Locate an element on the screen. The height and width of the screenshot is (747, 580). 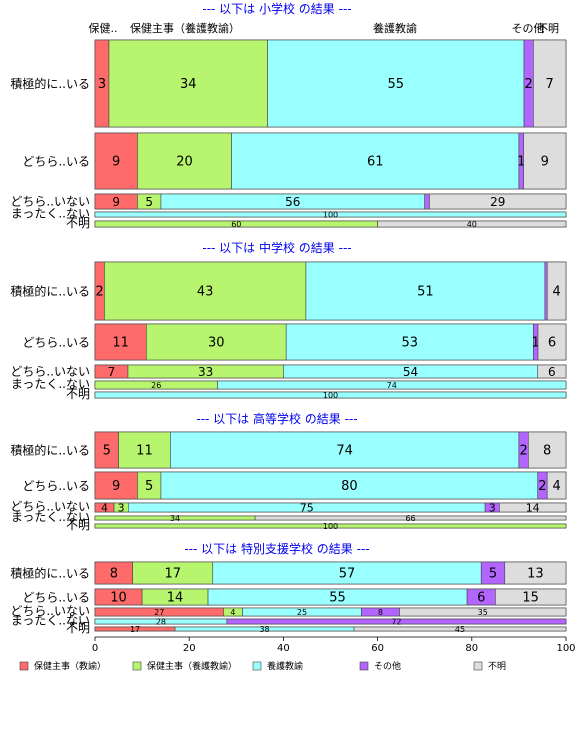
data-label-0-1-4: 9 is located at coordinates (545, 162).